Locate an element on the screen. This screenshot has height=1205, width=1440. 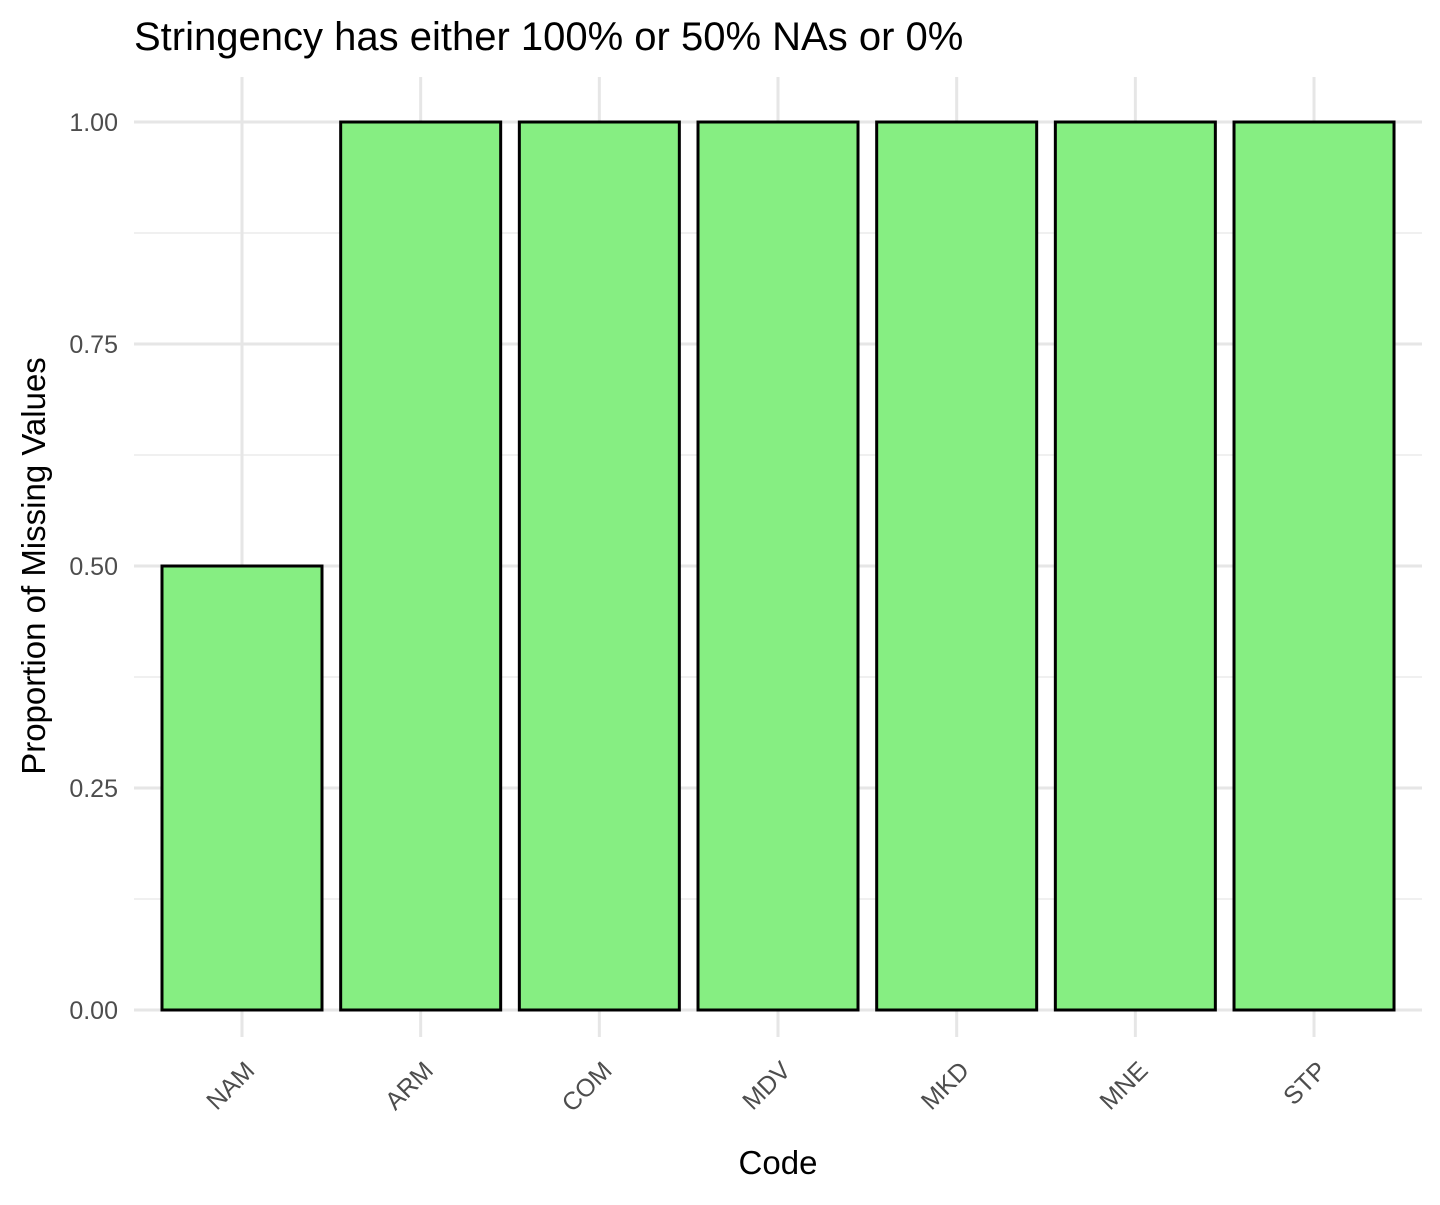
x-tick-label: STP is located at coordinates (1305, 1083).